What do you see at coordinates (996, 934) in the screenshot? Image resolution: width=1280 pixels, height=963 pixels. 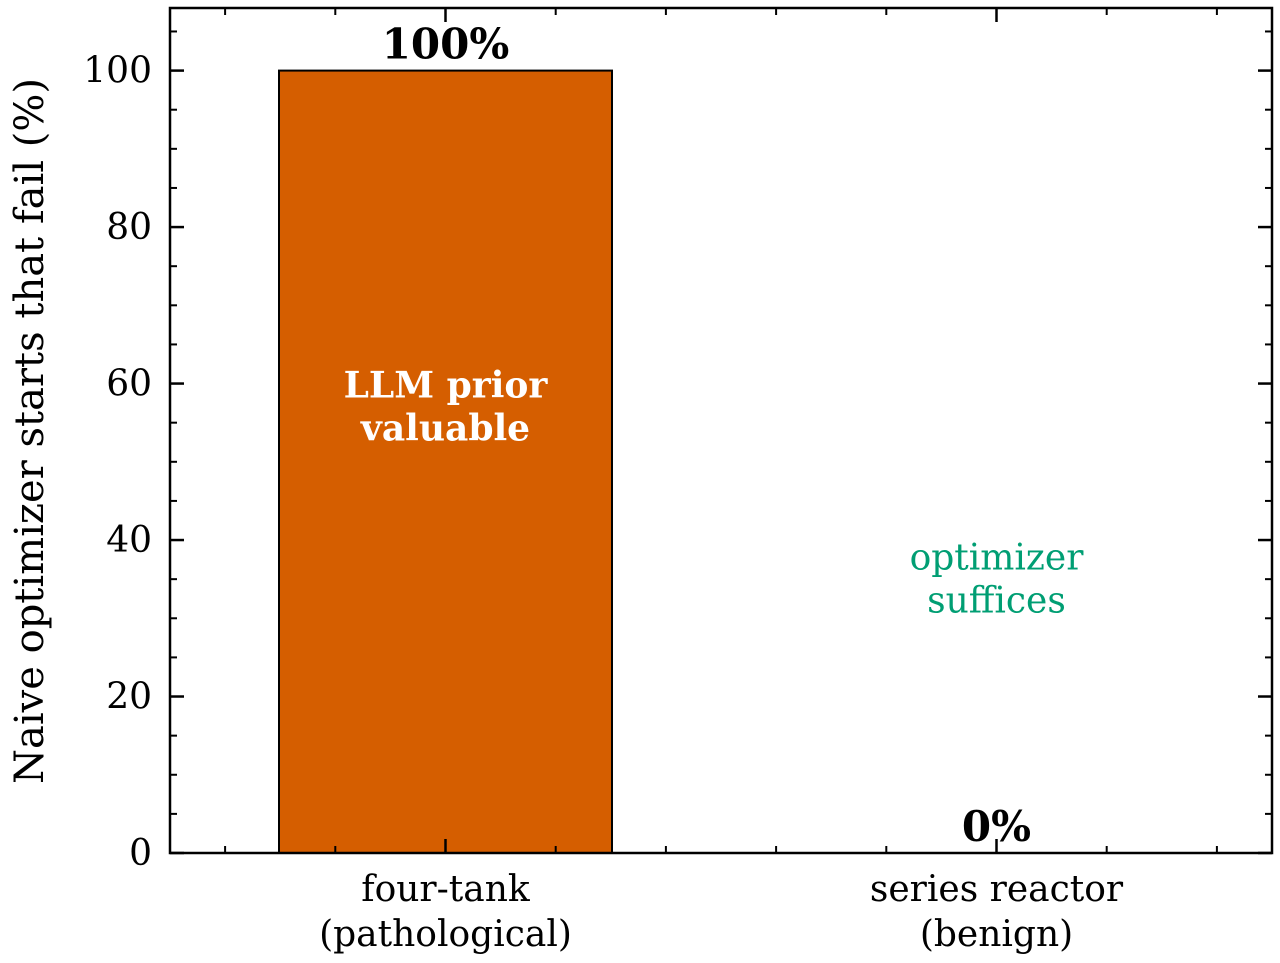 I see `x-tick-label-1-line-1: (benign)` at bounding box center [996, 934].